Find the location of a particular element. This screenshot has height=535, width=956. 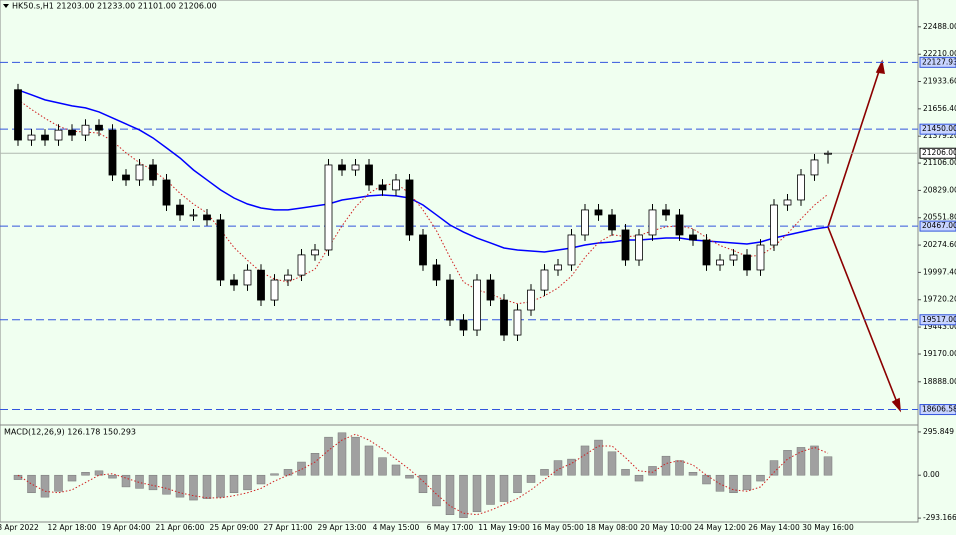

x-tick-label: 25 Apr 09:00 is located at coordinates (234, 527).